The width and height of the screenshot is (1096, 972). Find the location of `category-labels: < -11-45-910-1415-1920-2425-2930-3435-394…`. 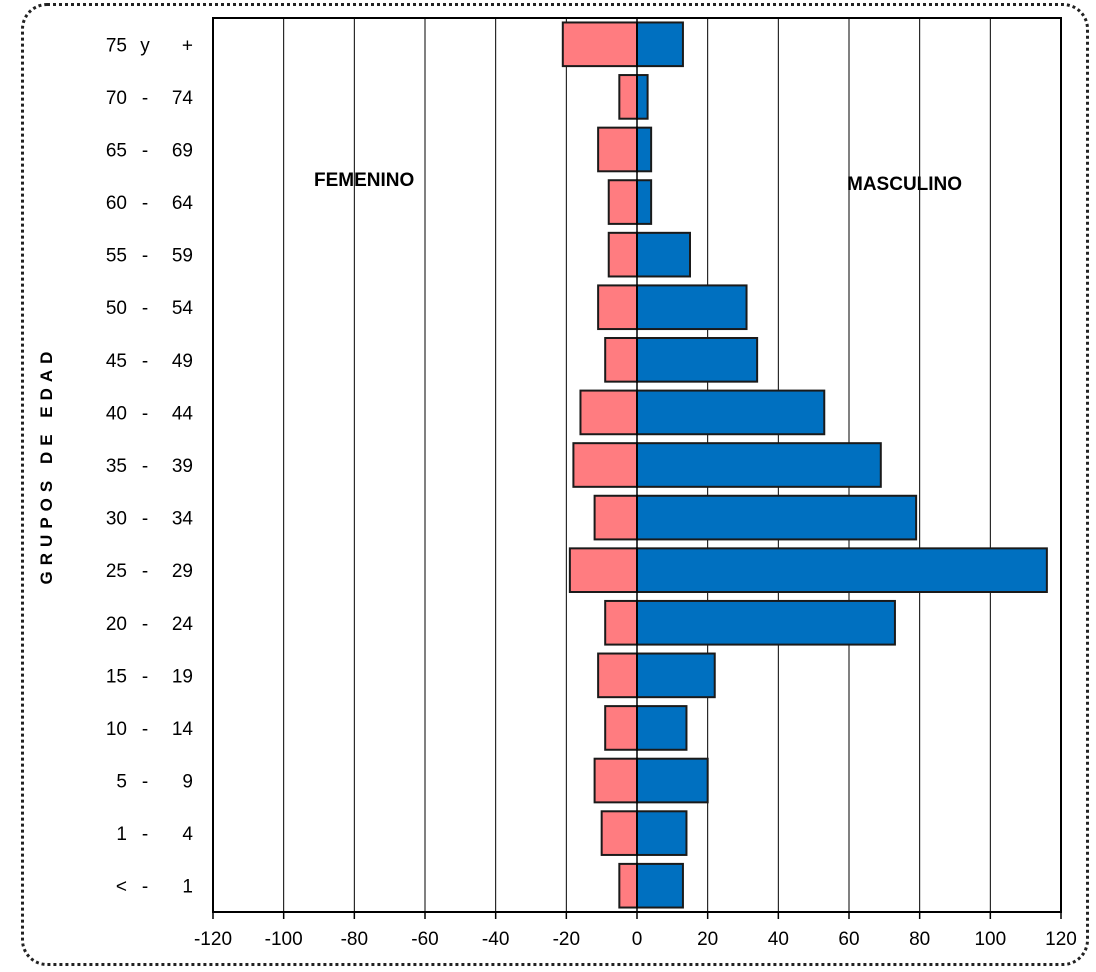

category-labels: < -11-45-910-1415-1920-2425-2930-3435-394… is located at coordinates (150, 466).